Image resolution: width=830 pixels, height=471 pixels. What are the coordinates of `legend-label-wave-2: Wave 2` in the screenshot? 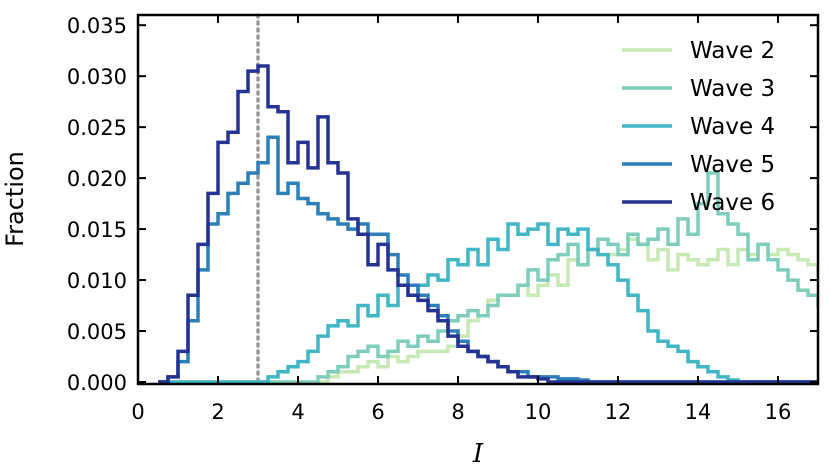 It's located at (732, 51).